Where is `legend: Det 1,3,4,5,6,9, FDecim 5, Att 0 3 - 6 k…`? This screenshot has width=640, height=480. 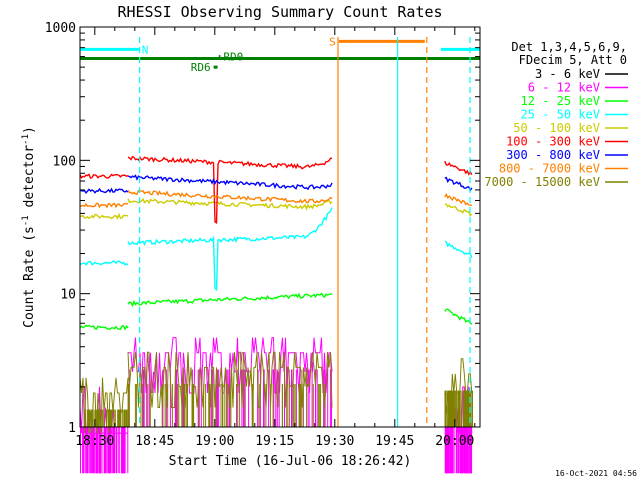 legend: Det 1,3,4,5,6,9, FDecim 5, Att 0 3 - 6 k… is located at coordinates (556, 114).